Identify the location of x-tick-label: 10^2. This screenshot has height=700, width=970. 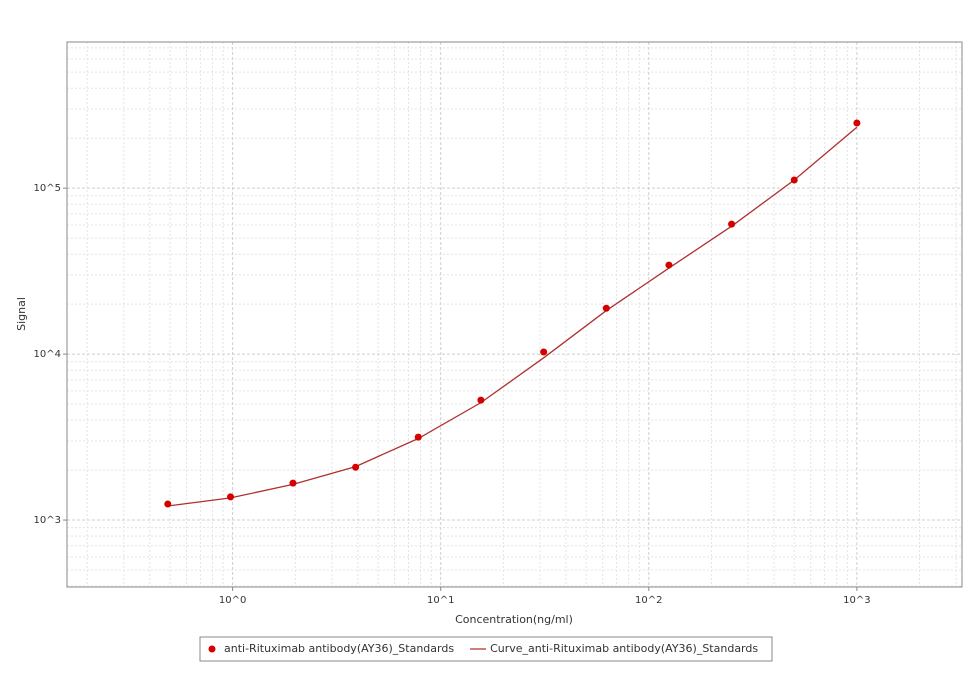
(648, 600).